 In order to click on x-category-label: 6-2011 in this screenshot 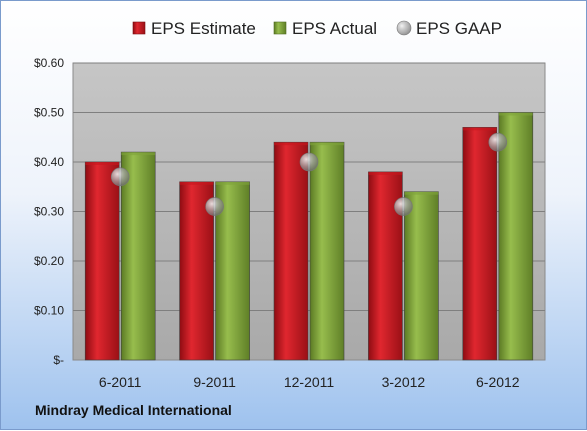, I will do `click(120, 382)`.